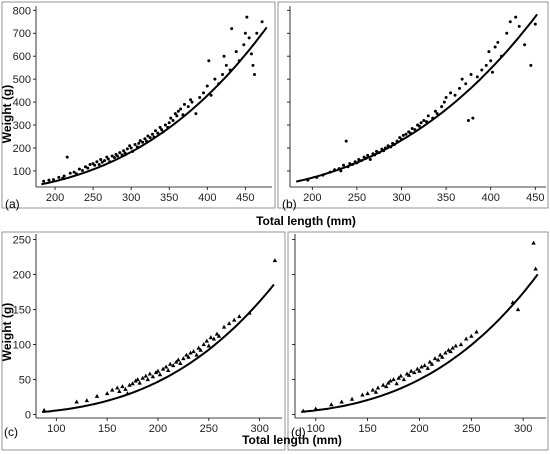  I want to click on panel-c-y-tick-label: 100, so click(22, 346).